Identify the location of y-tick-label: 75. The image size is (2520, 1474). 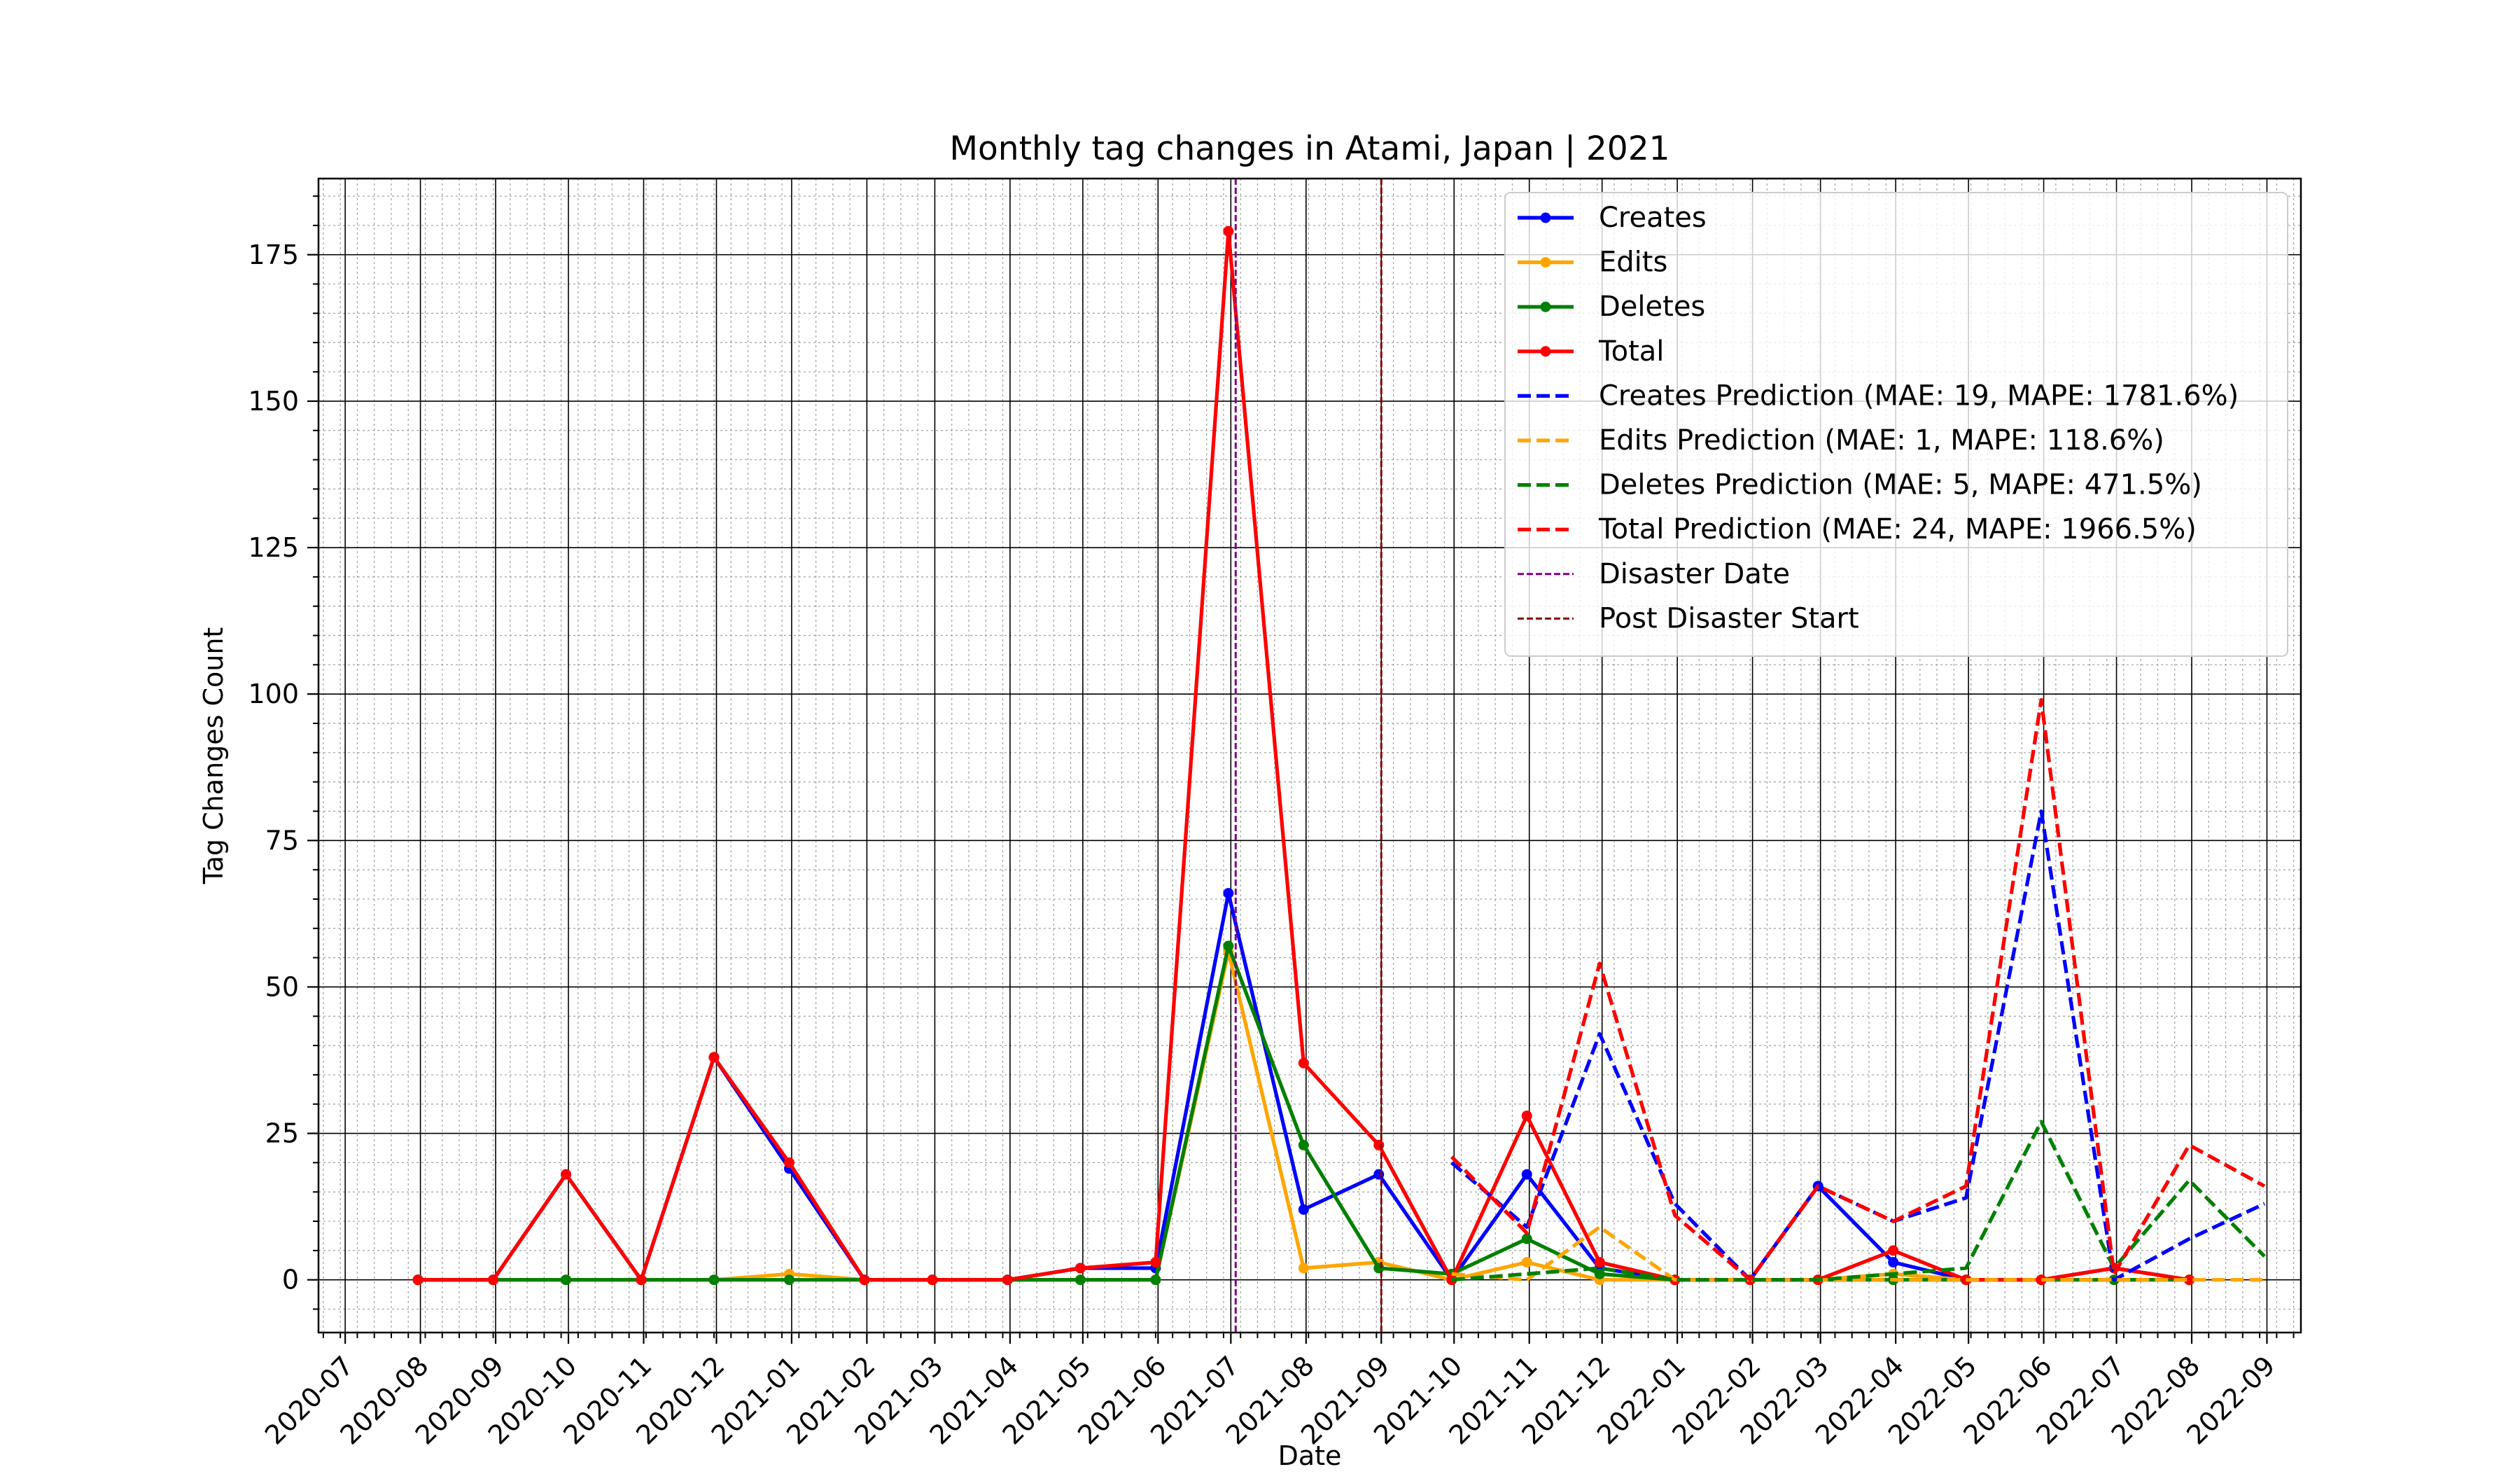
(282, 840).